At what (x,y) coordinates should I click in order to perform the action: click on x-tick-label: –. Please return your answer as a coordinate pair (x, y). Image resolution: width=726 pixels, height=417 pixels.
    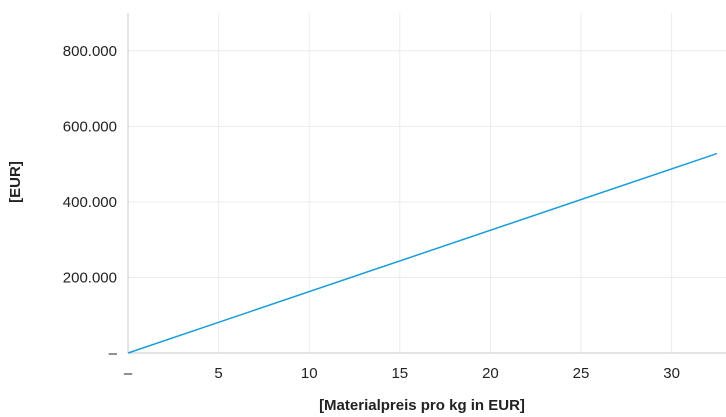
    Looking at the image, I should click on (128, 373).